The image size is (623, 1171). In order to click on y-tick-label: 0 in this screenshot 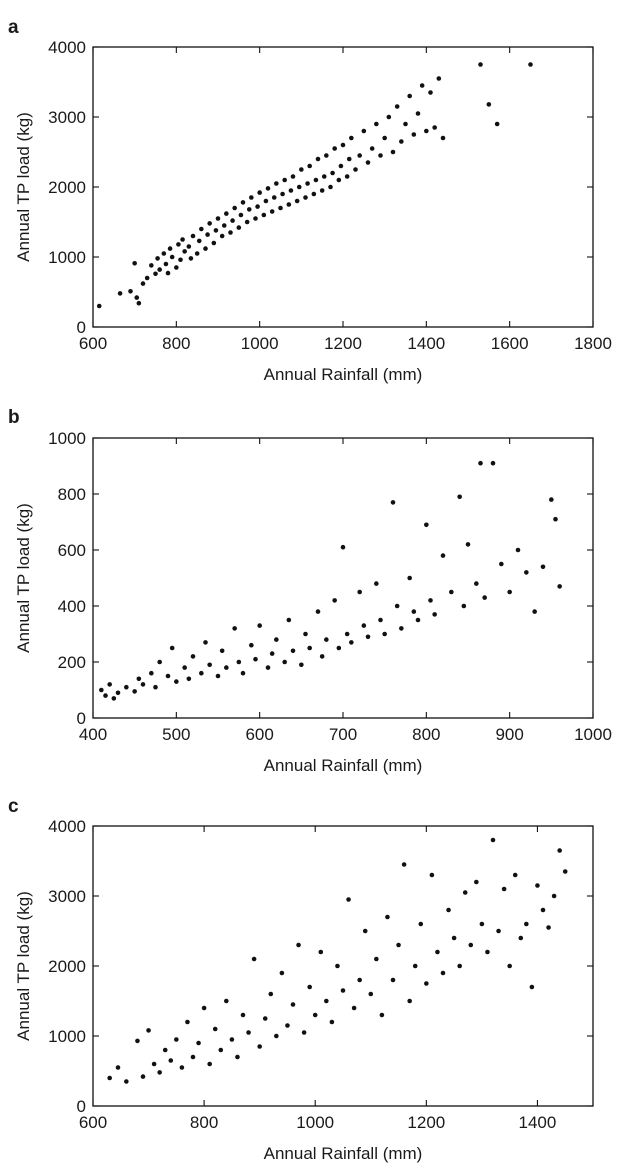, I will do `click(81, 1106)`.